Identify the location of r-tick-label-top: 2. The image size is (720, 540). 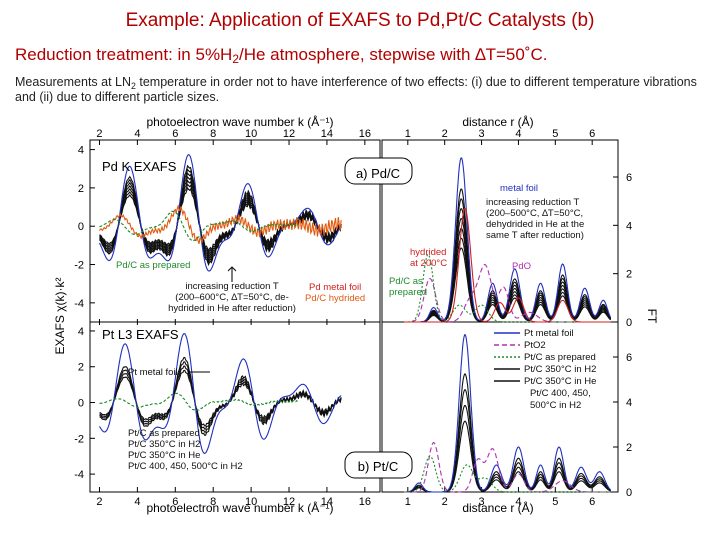
(445, 134).